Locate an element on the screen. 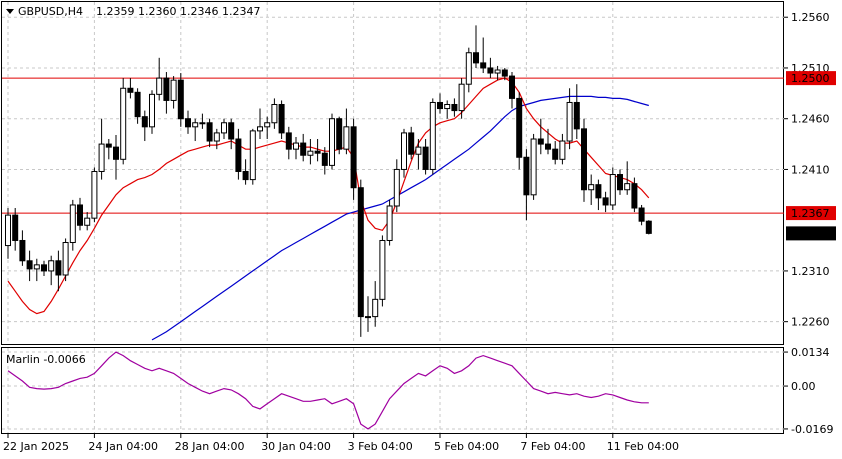 Image resolution: width=842 pixels, height=459 pixels. price-tick-label: 1.2260 is located at coordinates (810, 322).